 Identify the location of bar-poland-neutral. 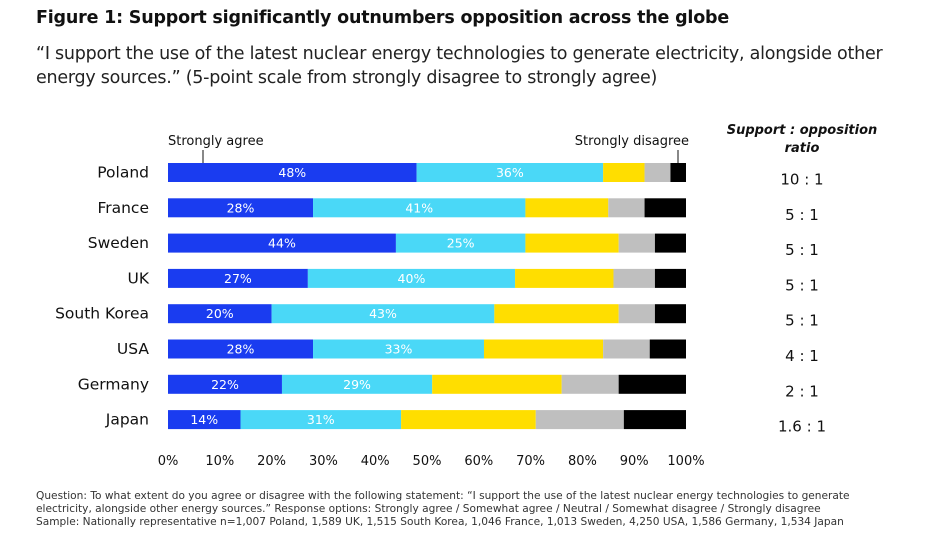
(624, 172).